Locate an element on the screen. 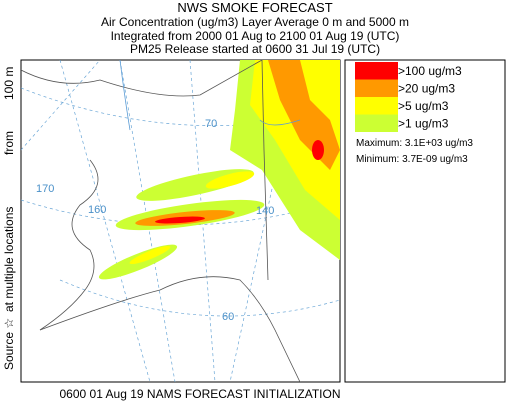 This screenshot has width=509, height=408. legend-label: >100 ug/m3 is located at coordinates (430, 71).